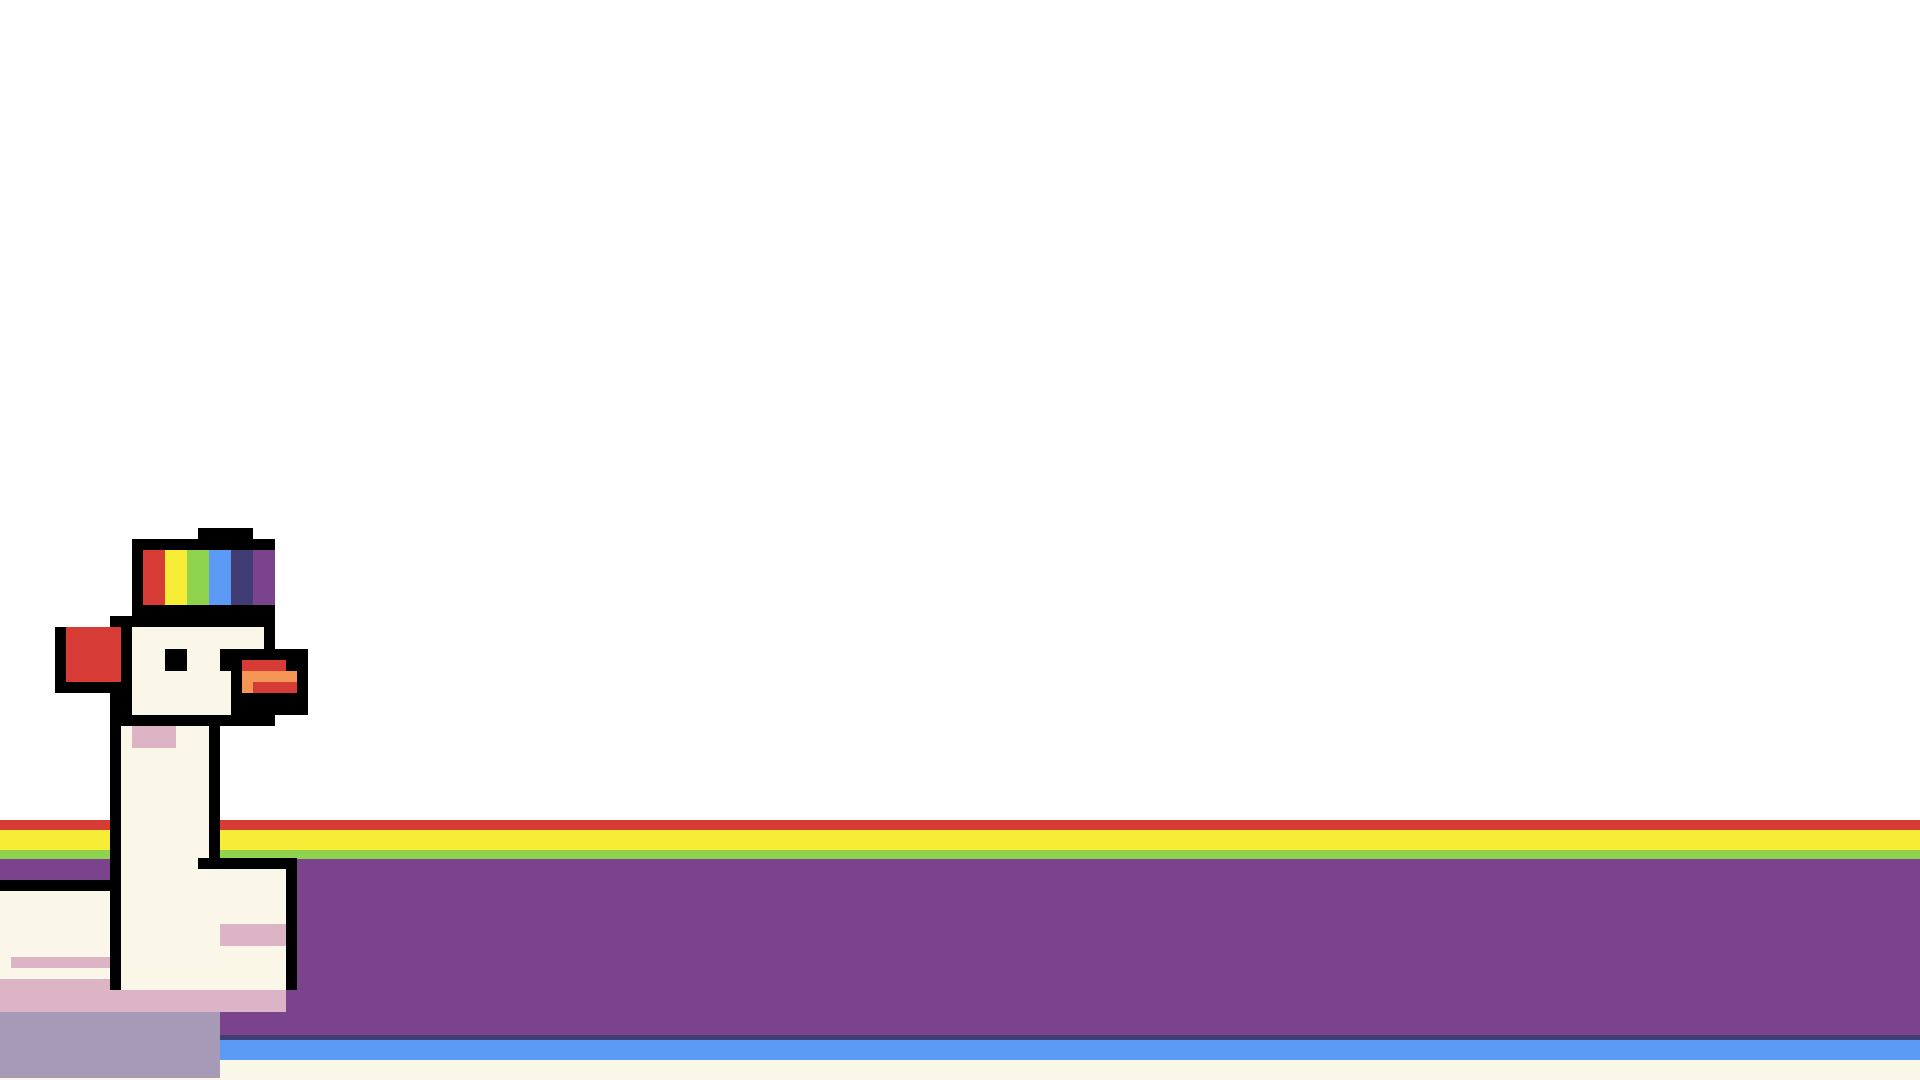 The image size is (1920, 1080). Describe the element at coordinates (225, 533) in the screenshot. I see `rainbow-cap-top-outline` at that location.